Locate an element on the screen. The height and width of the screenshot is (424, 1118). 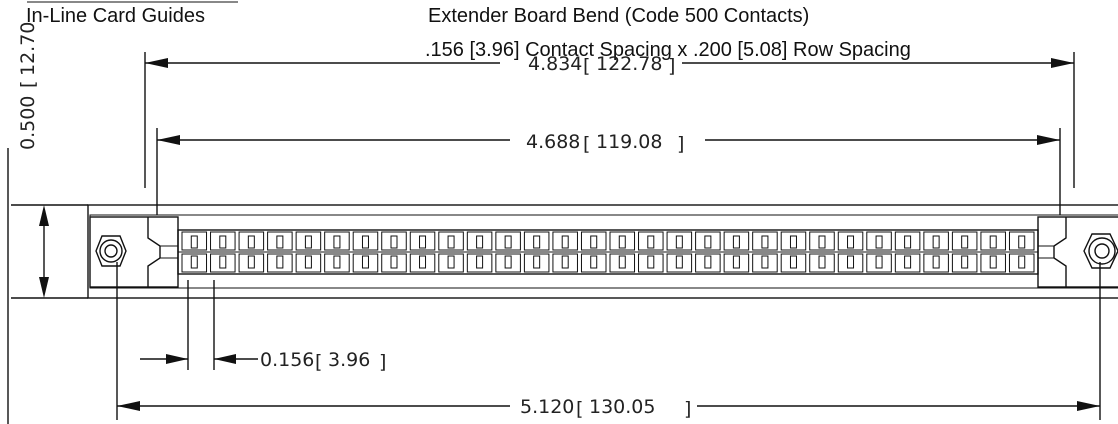
inner-top-value: 4.688 is located at coordinates (553, 142).